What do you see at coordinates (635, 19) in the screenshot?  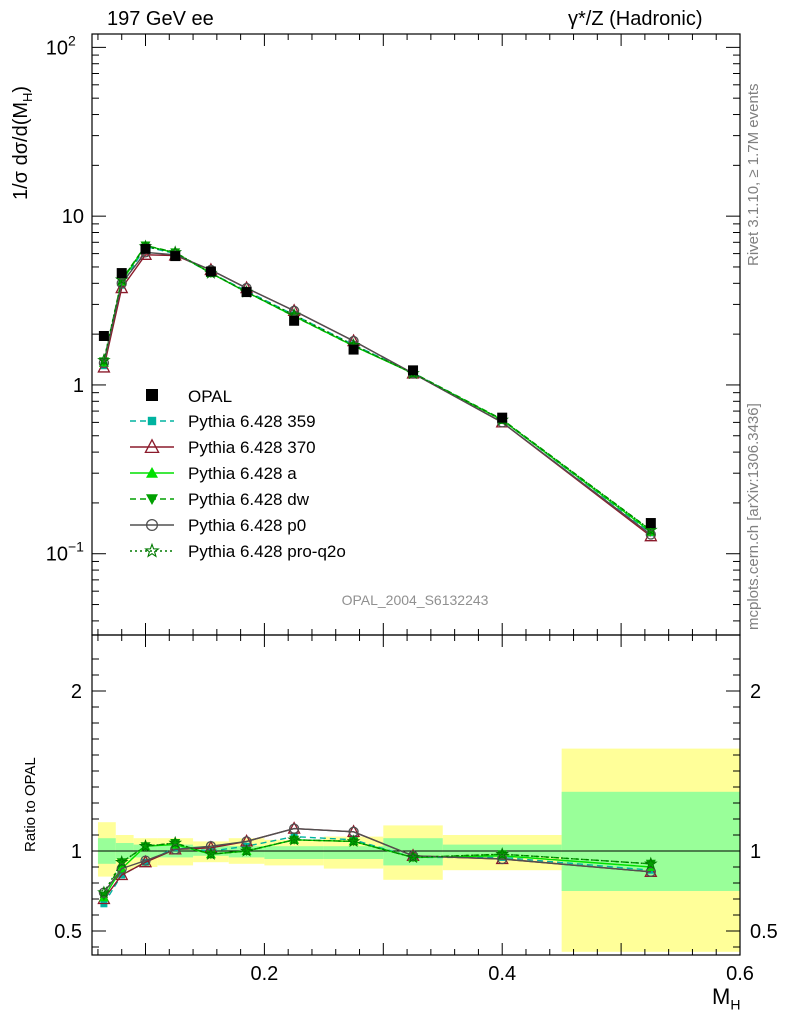 I see `header-right-label: γ*/Z (Hadronic)` at bounding box center [635, 19].